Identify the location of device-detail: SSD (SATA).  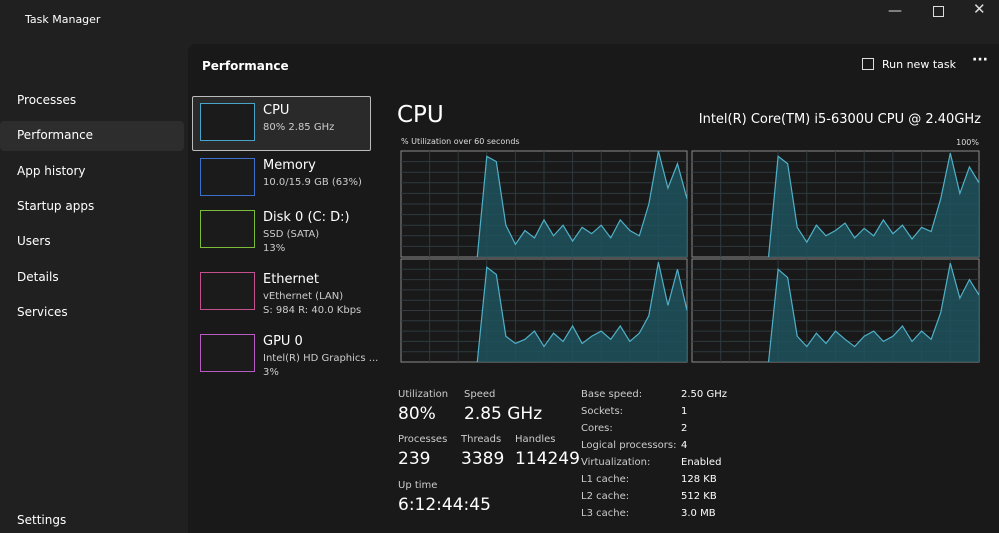
(291, 234).